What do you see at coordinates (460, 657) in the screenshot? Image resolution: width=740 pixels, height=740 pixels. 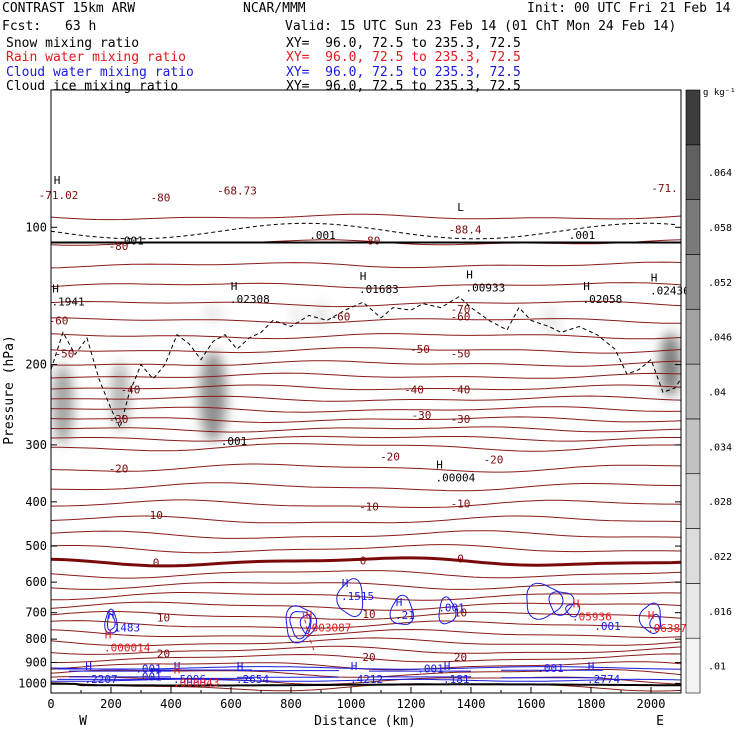 I see `isotherm-label-34: 20` at bounding box center [460, 657].